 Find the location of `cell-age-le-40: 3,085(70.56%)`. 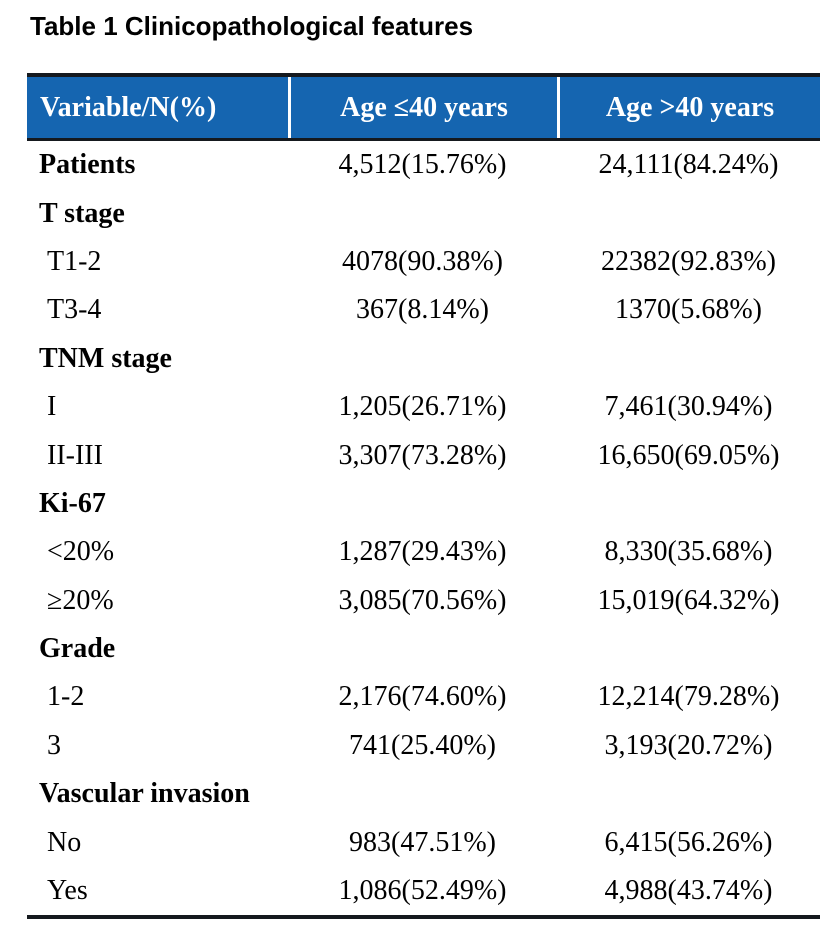

cell-age-le-40: 3,085(70.56%) is located at coordinates (422, 600).